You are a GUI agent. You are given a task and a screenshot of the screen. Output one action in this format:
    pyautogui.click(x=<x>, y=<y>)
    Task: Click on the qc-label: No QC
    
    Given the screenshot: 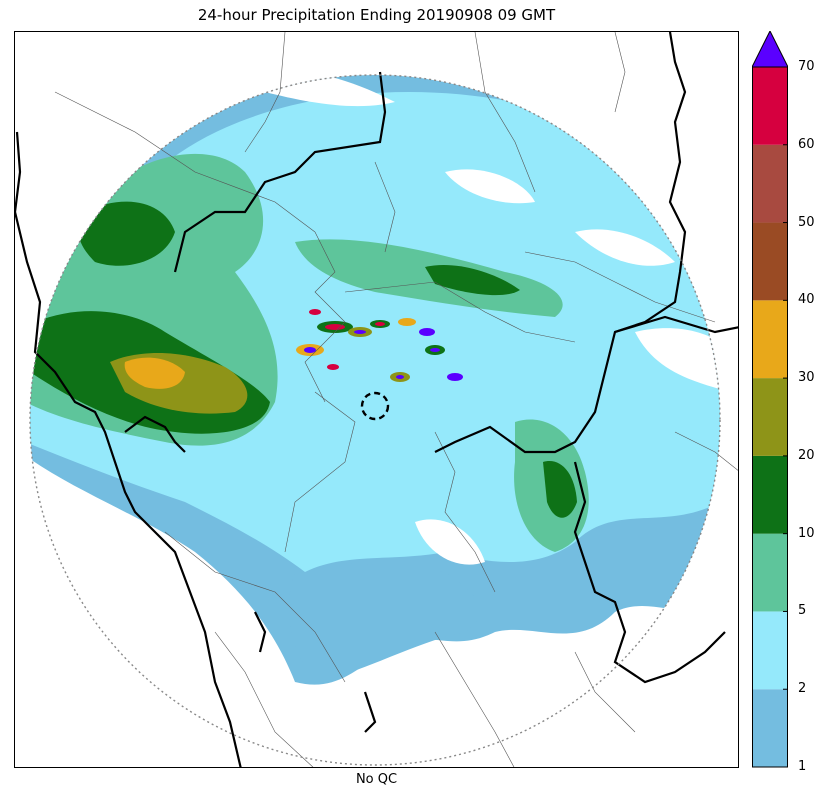 What is the action you would take?
    pyautogui.click(x=376, y=779)
    